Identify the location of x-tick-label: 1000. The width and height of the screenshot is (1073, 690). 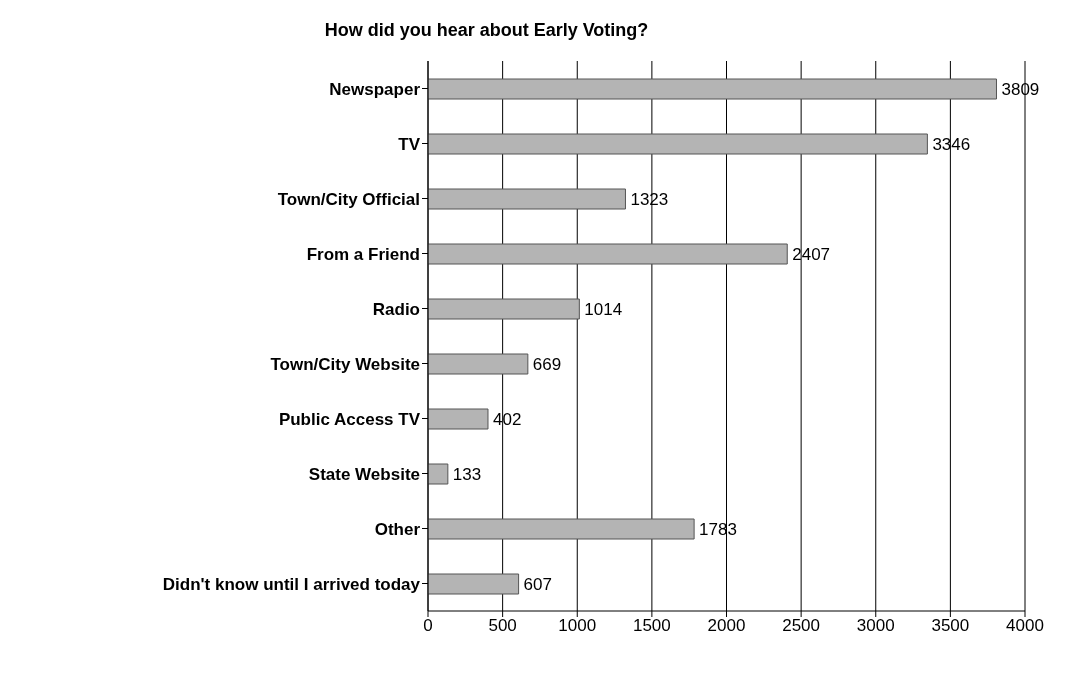
(577, 626).